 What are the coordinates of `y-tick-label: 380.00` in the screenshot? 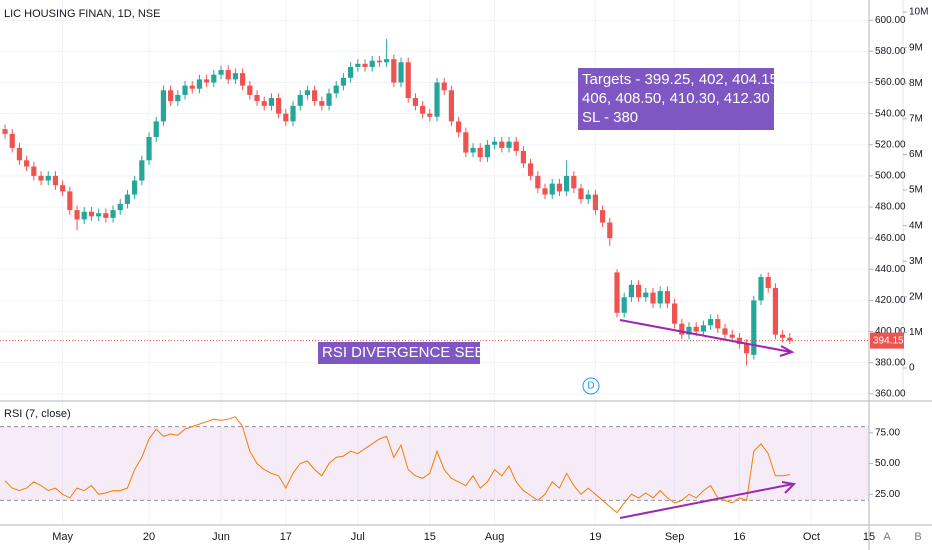 It's located at (890, 362).